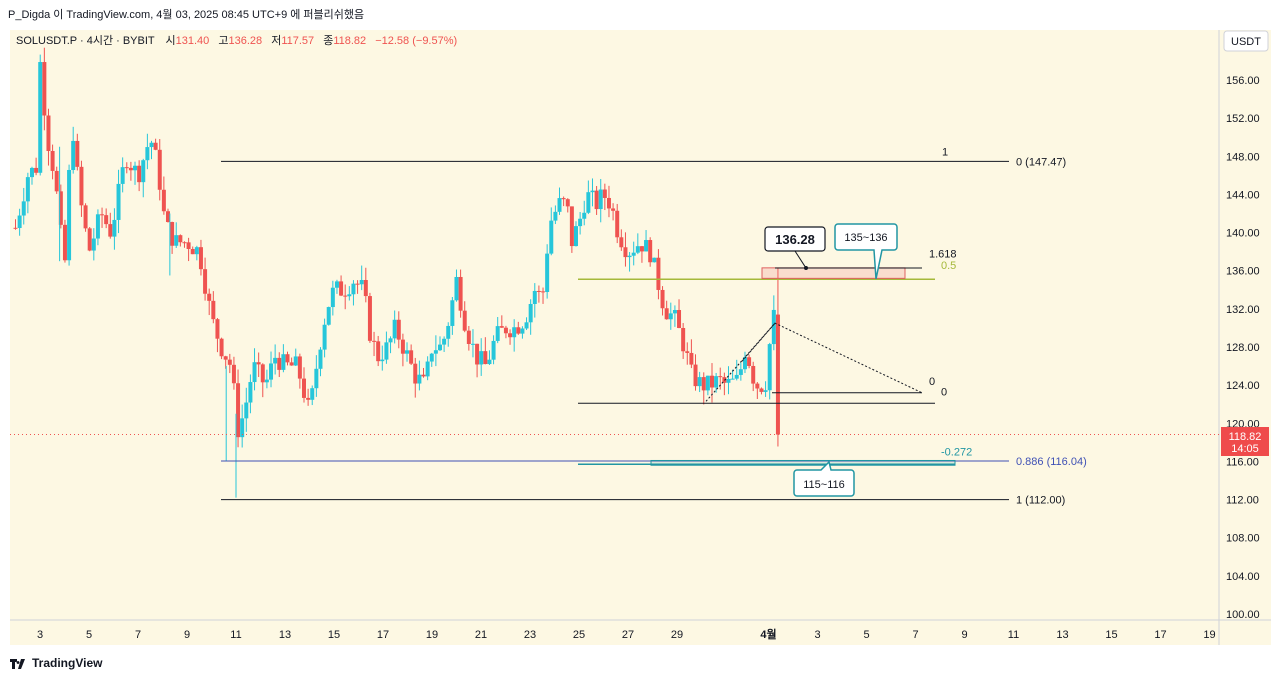 This screenshot has width=1280, height=686. What do you see at coordinates (814, 362) in the screenshot?
I see `triangle-pattern` at bounding box center [814, 362].